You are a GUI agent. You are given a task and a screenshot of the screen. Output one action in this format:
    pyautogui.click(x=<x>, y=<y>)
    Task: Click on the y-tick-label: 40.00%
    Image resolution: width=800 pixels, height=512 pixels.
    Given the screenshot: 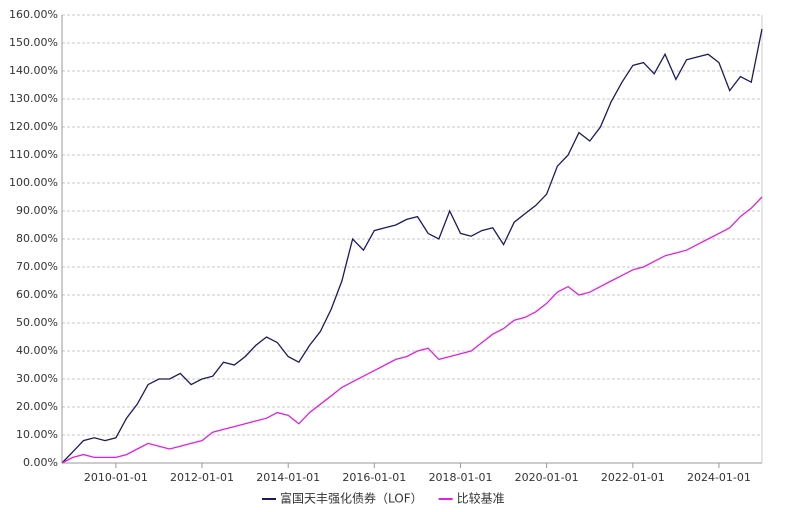 What is the action you would take?
    pyautogui.click(x=37, y=350)
    